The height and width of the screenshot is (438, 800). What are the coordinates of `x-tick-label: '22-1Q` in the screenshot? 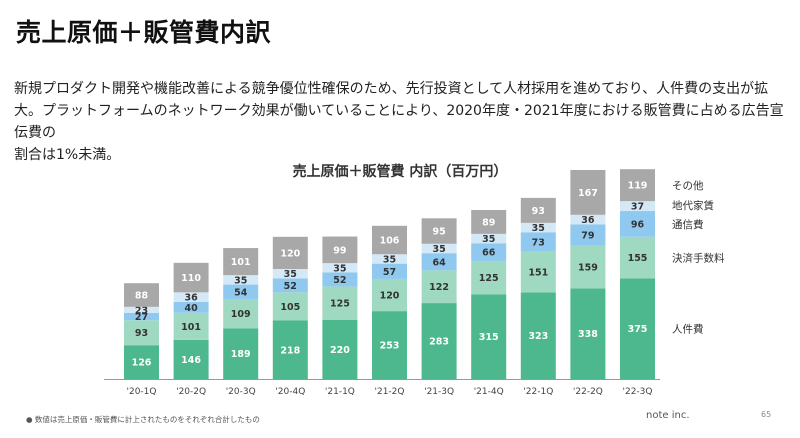 It's located at (538, 392).